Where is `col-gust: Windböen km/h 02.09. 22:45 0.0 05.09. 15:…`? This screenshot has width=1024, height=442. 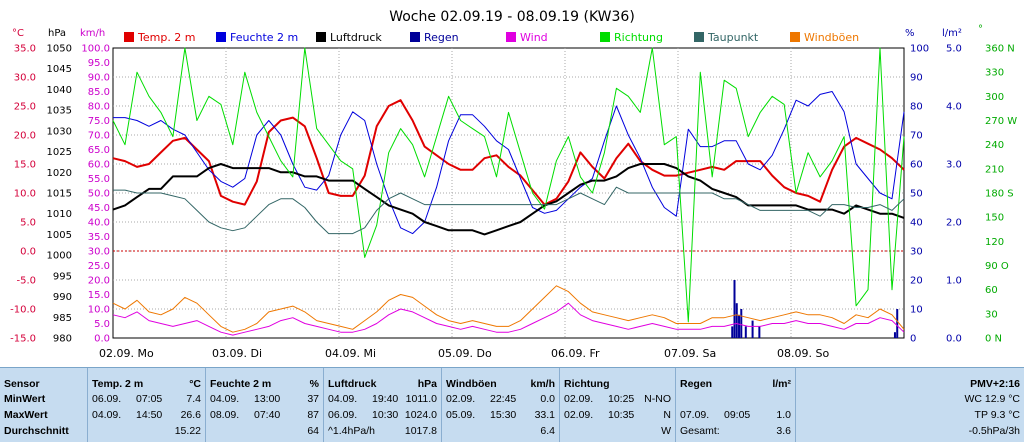 col-gust: Windböen km/h 02.09. 22:45 0.0 05.09. 15:… is located at coordinates (501, 405).